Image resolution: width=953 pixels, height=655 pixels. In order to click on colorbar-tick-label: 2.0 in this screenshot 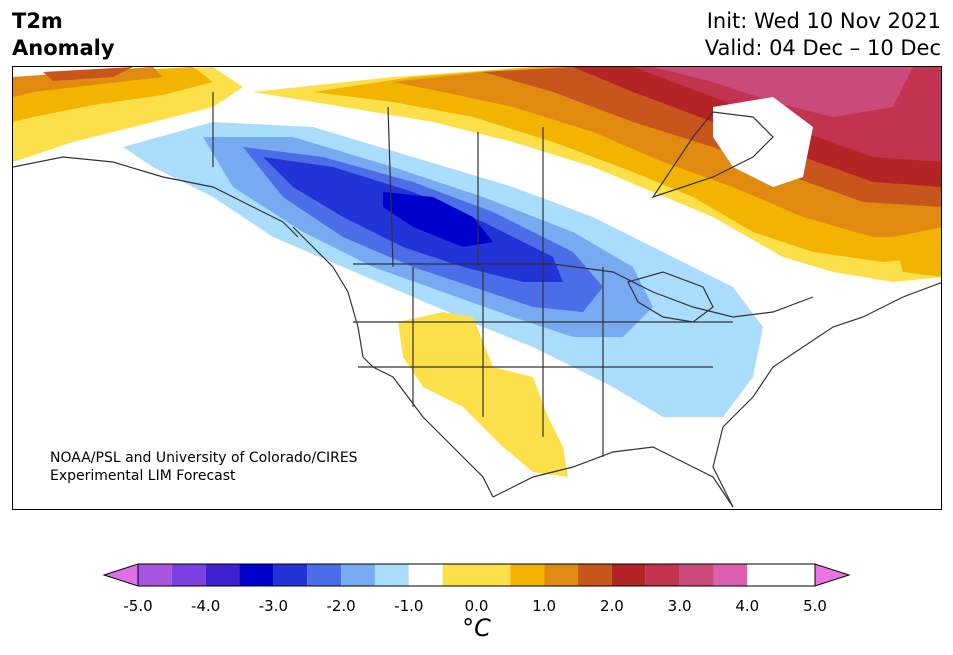, I will do `click(611, 606)`.